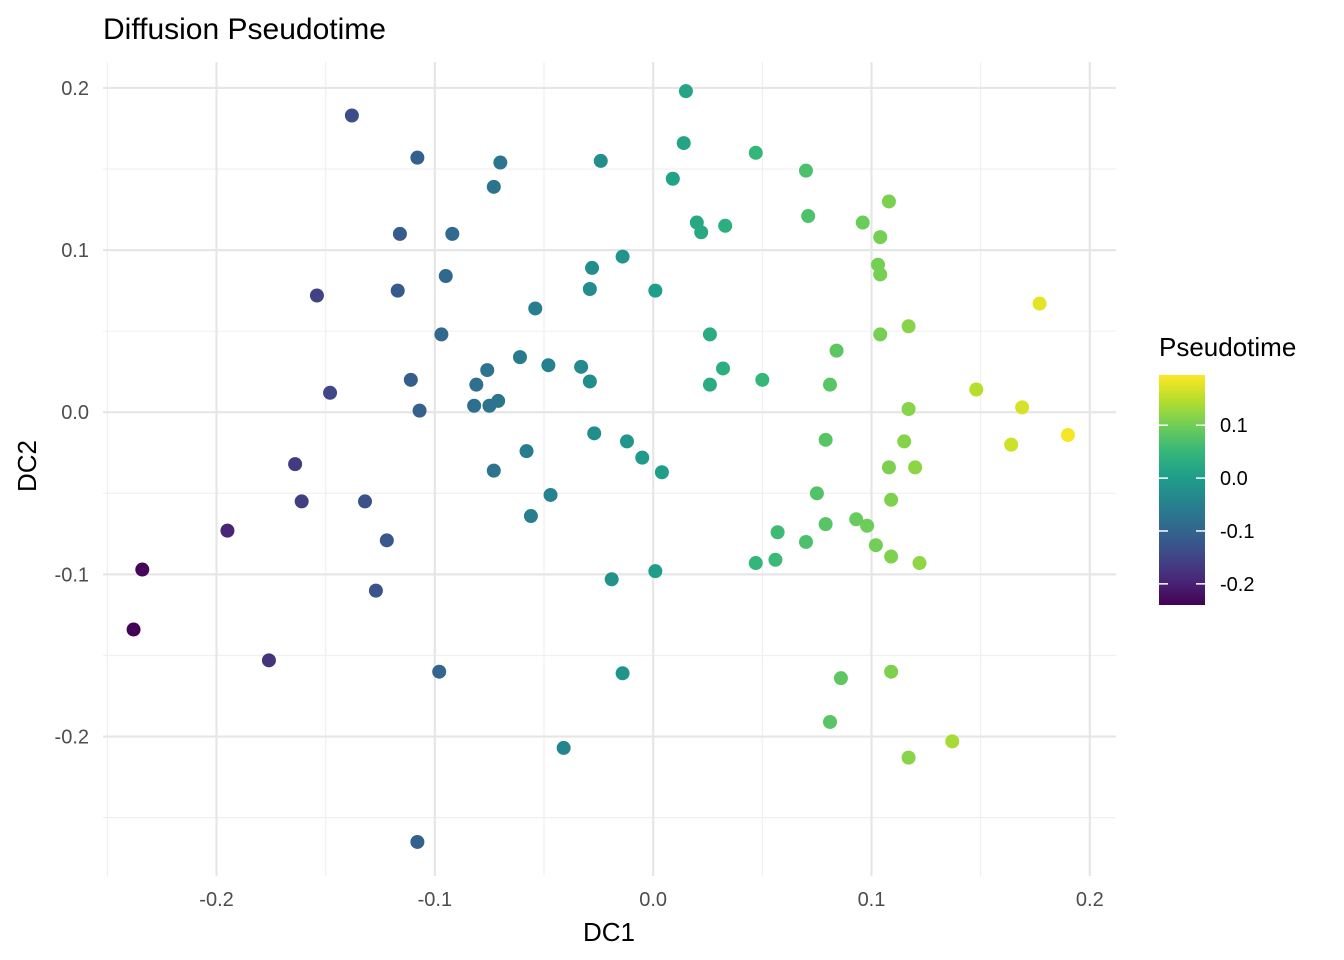  What do you see at coordinates (1227, 347) in the screenshot?
I see `legend-title: Pseudotime` at bounding box center [1227, 347].